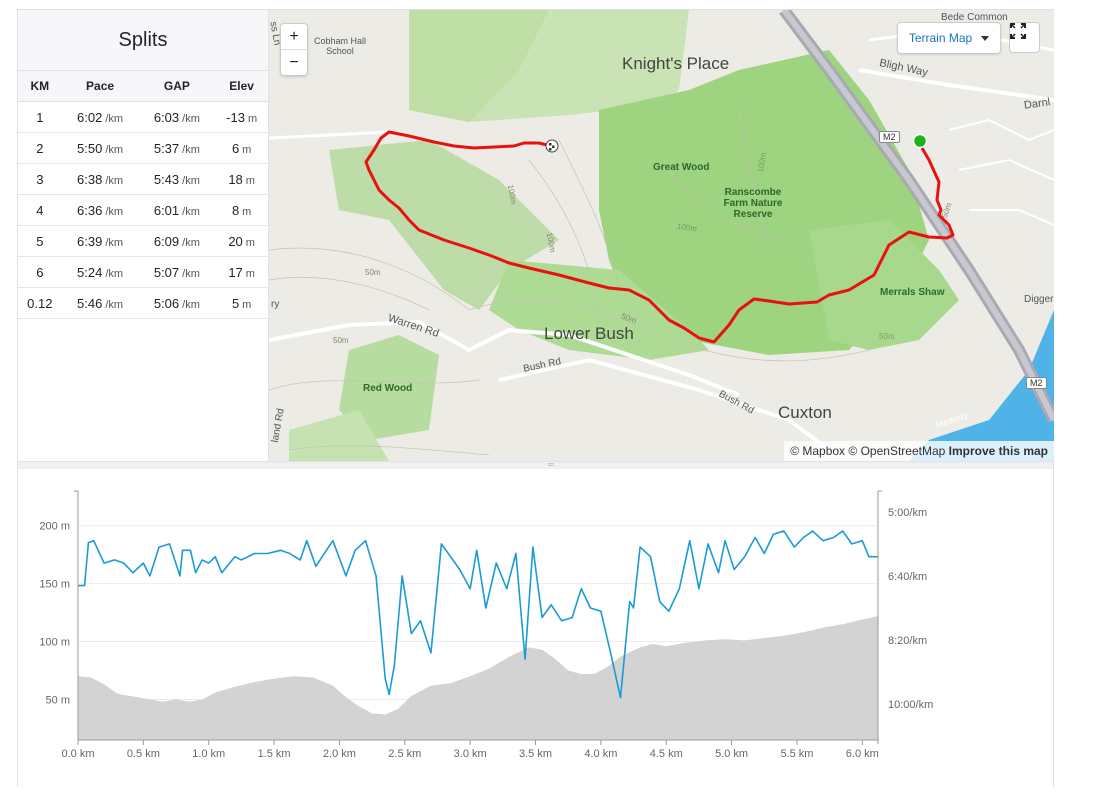  What do you see at coordinates (40, 303) in the screenshot?
I see `split-km-value: 0.12` at bounding box center [40, 303].